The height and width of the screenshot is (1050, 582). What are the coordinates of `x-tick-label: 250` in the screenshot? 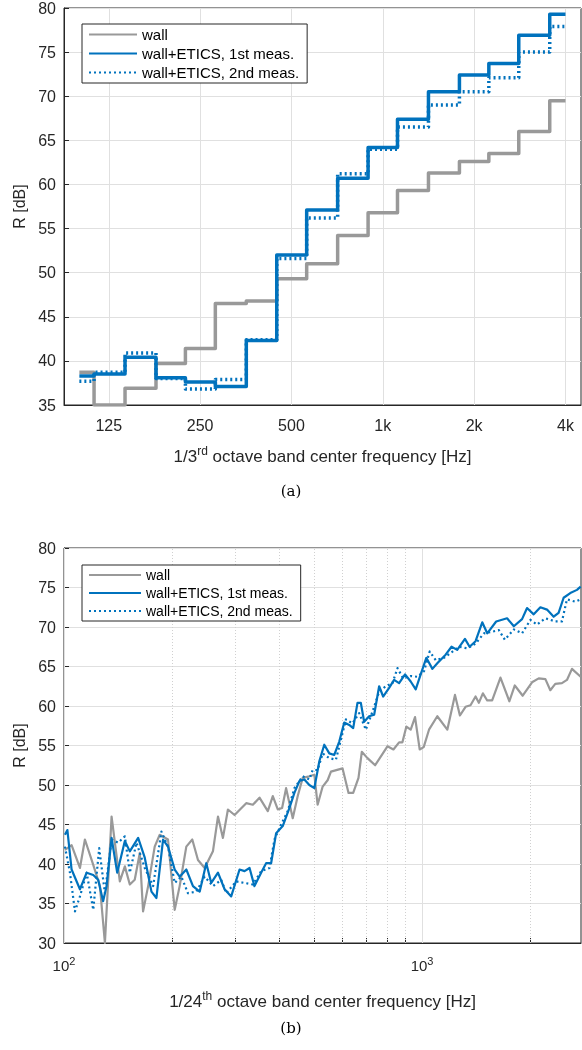 It's located at (200, 425).